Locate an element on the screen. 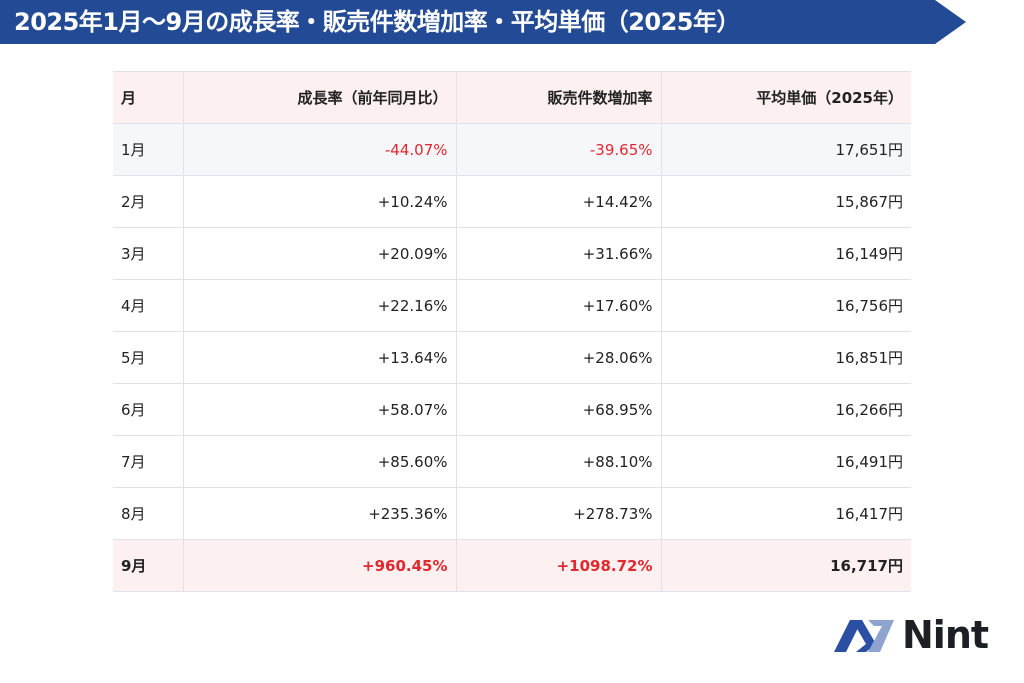 This screenshot has height=683, width=1024. growth-cell: +20.09% is located at coordinates (319, 253).